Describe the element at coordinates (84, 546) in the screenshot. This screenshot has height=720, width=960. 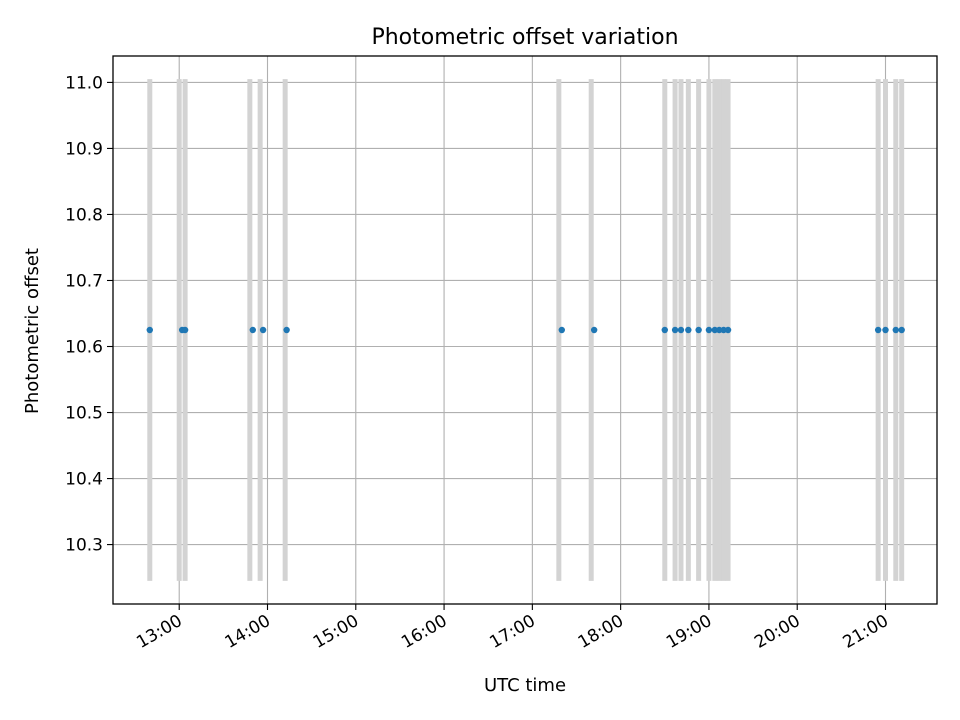
I see `y-tick-label: 10.3` at that location.